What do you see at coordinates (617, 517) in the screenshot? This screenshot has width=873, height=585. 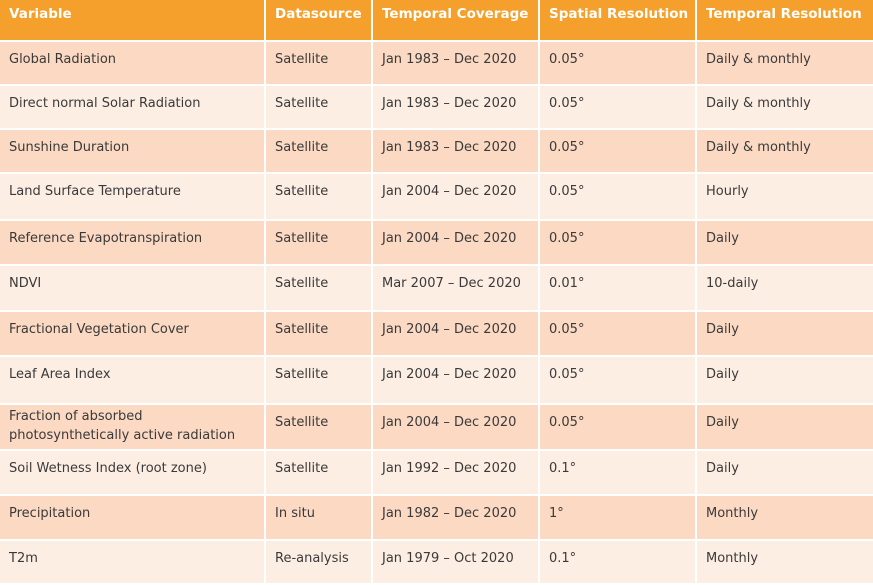 I see `cell-spatial-resolution: 1°` at bounding box center [617, 517].